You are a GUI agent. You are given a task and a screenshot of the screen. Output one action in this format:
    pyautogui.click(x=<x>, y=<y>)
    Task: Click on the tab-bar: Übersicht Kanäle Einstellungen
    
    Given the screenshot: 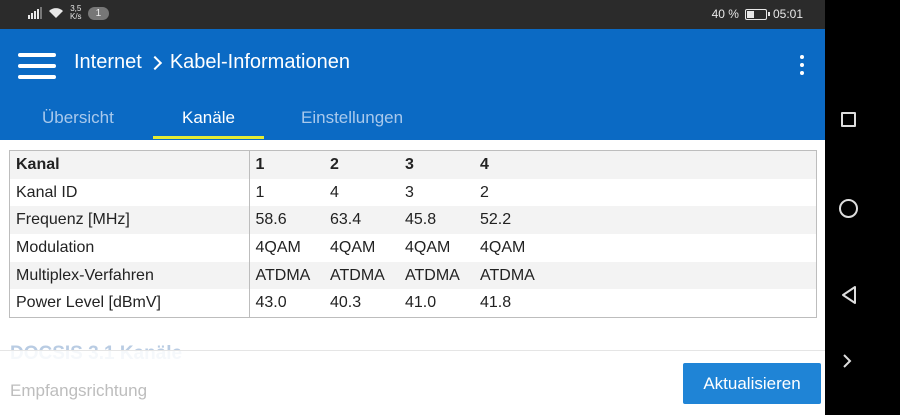 What is the action you would take?
    pyautogui.click(x=412, y=122)
    